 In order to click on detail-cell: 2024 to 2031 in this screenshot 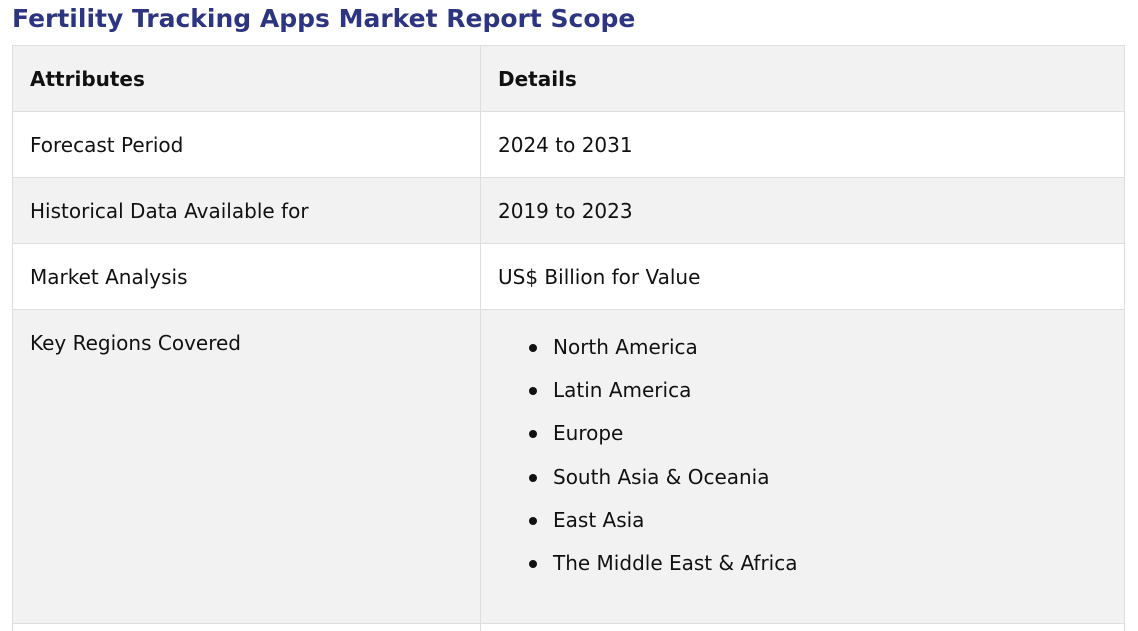, I will do `click(565, 145)`.